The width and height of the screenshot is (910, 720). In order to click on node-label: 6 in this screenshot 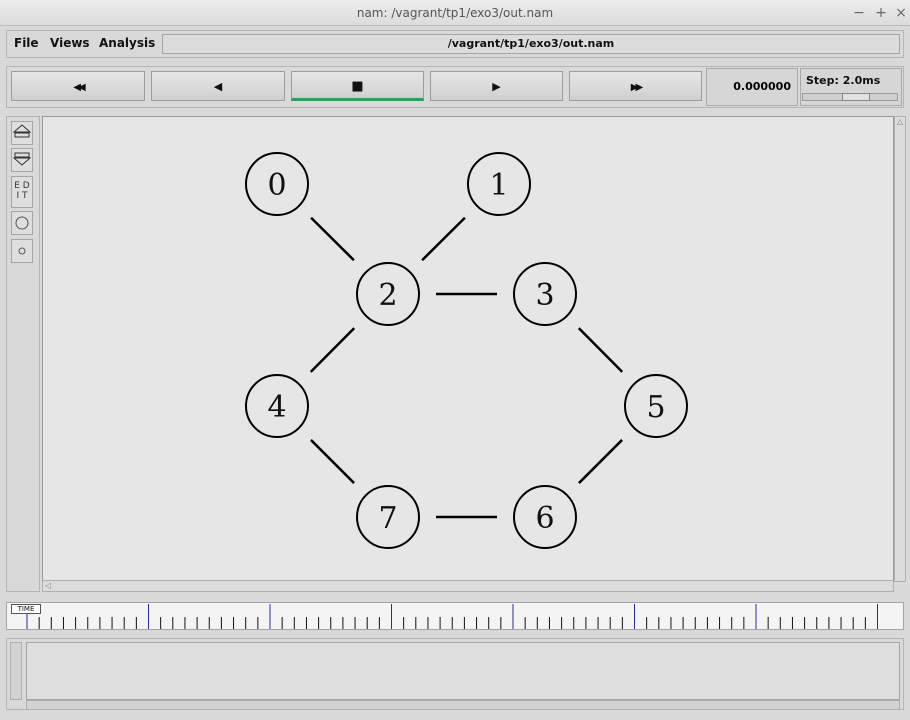, I will do `click(544, 518)`.